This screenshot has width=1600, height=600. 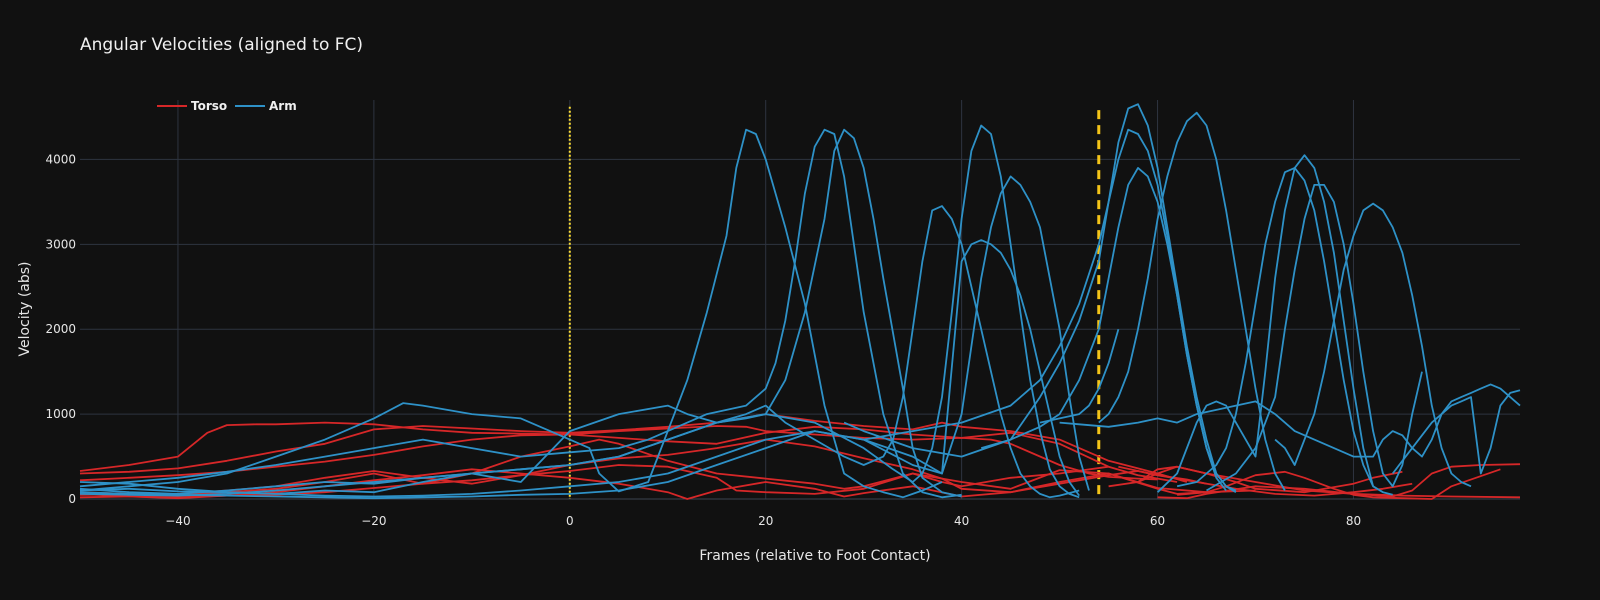 What do you see at coordinates (570, 521) in the screenshot?
I see `x-tick-label: 0` at bounding box center [570, 521].